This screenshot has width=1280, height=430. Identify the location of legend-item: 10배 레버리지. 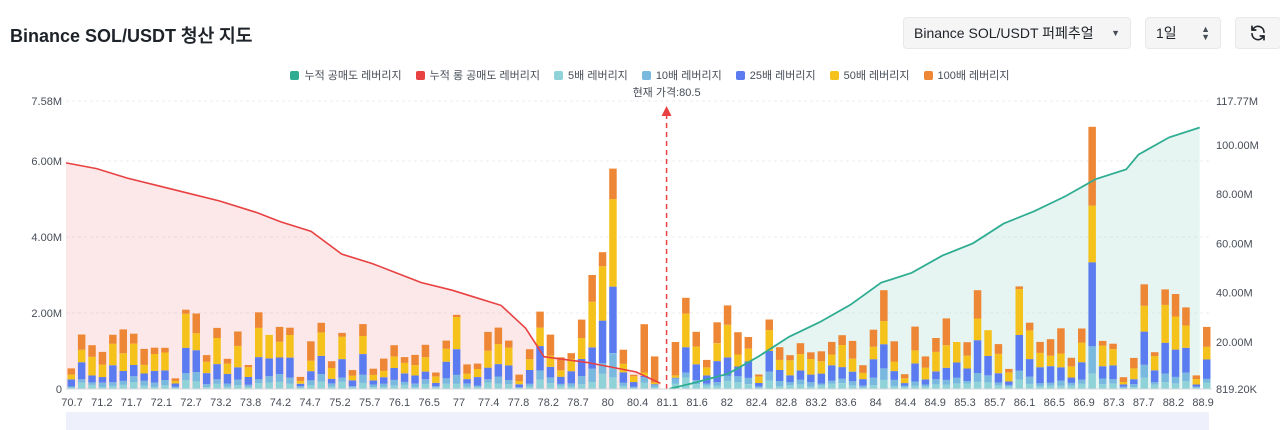
(681, 75).